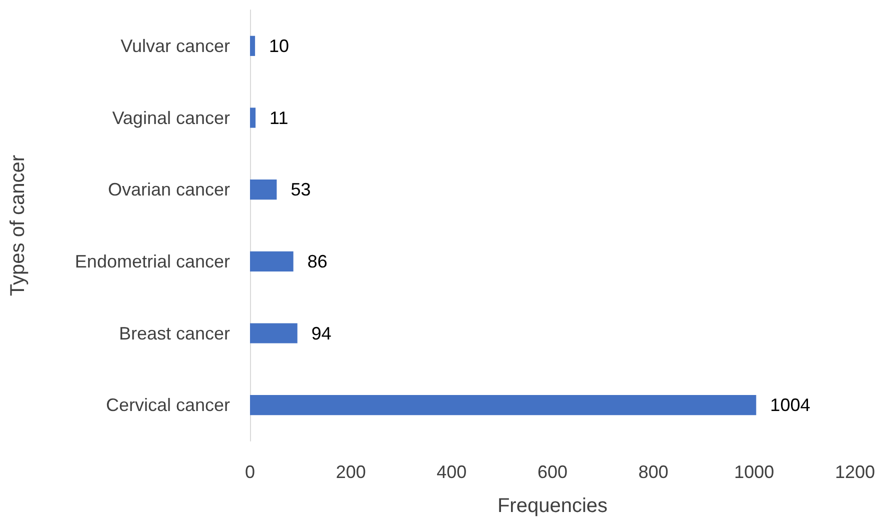 The height and width of the screenshot is (521, 884). I want to click on data-label: 10, so click(279, 46).